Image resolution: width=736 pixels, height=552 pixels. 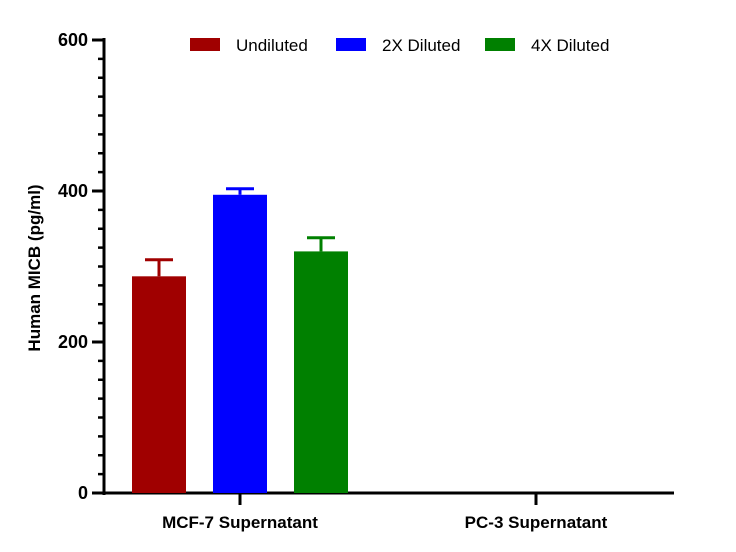 What do you see at coordinates (240, 522) in the screenshot?
I see `x-tick-label: MCF-7 Supernatant` at bounding box center [240, 522].